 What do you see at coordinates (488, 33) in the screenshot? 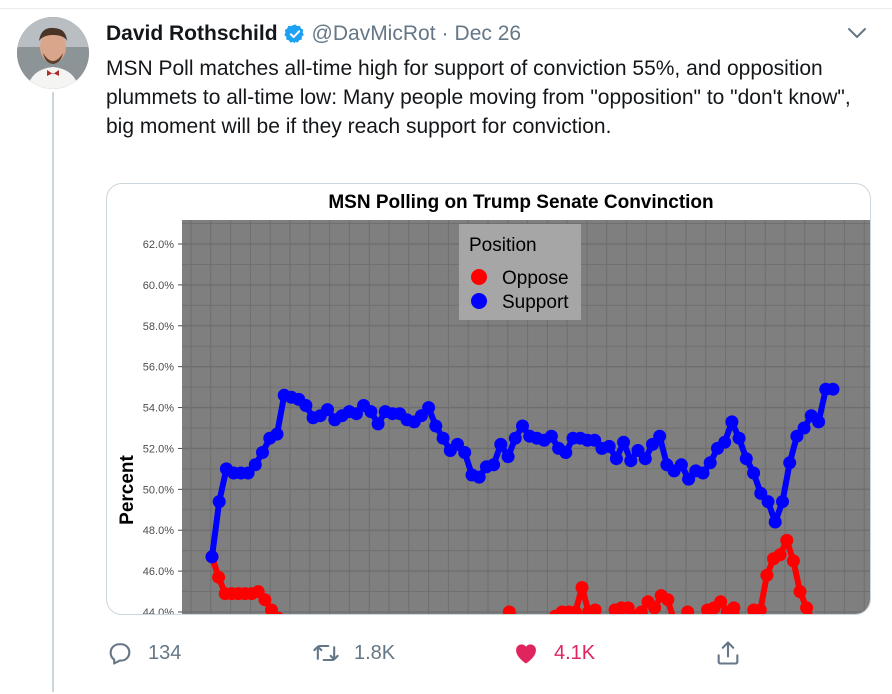
I see `tweet-date: Dec 26` at bounding box center [488, 33].